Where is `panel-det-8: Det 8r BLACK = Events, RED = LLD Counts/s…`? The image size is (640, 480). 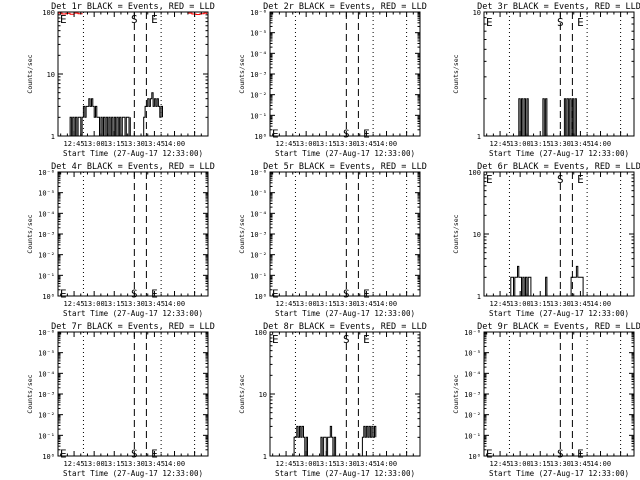
panel-det-8: Det 8r BLACK = Events, RED = LLD Counts/s… is located at coordinates (332, 400).